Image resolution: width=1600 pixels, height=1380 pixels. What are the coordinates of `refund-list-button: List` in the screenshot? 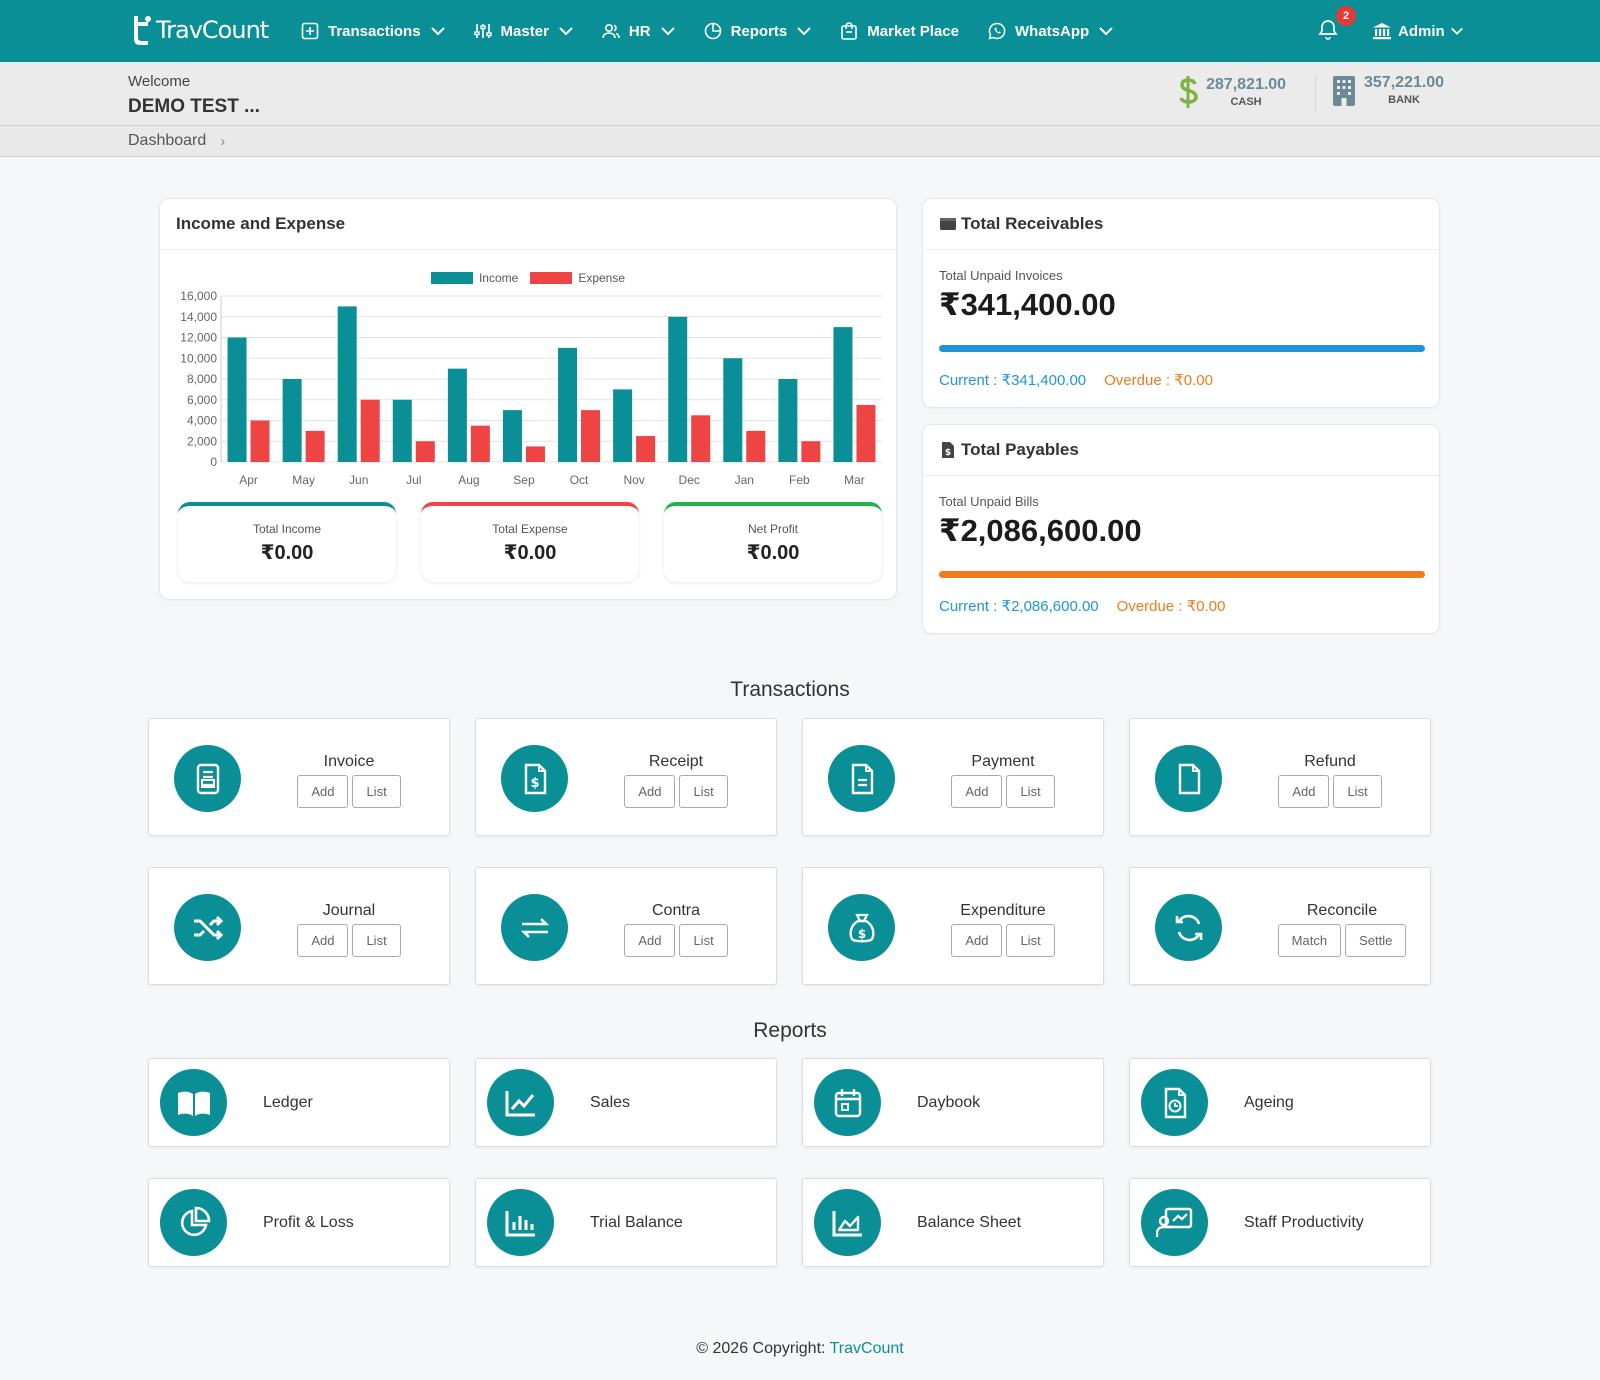 It's located at (1357, 791).